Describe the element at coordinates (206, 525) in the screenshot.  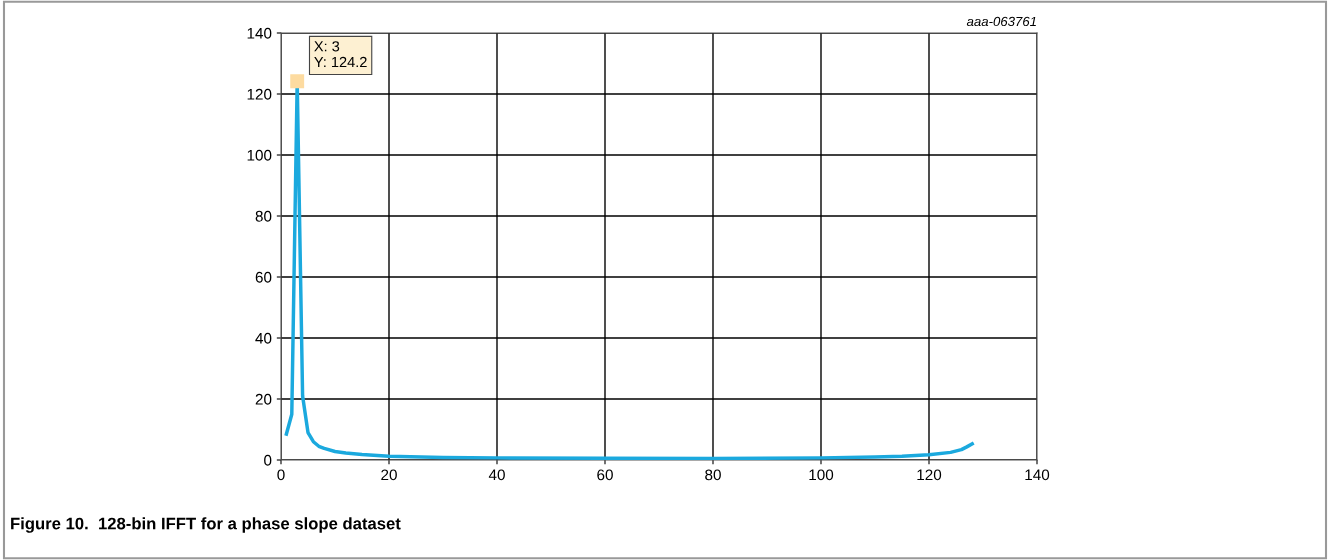
I see `text: Figure 10. 128-bin IFFT for a phase slope dataset` at that location.